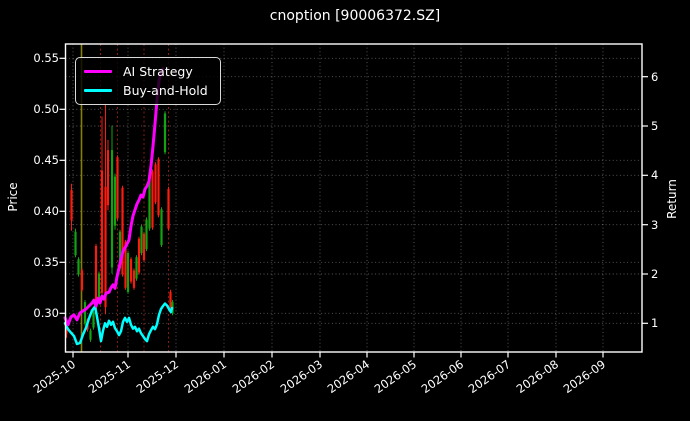 This screenshot has height=421, width=690. I want to click on return-tick-label: 5, so click(655, 126).